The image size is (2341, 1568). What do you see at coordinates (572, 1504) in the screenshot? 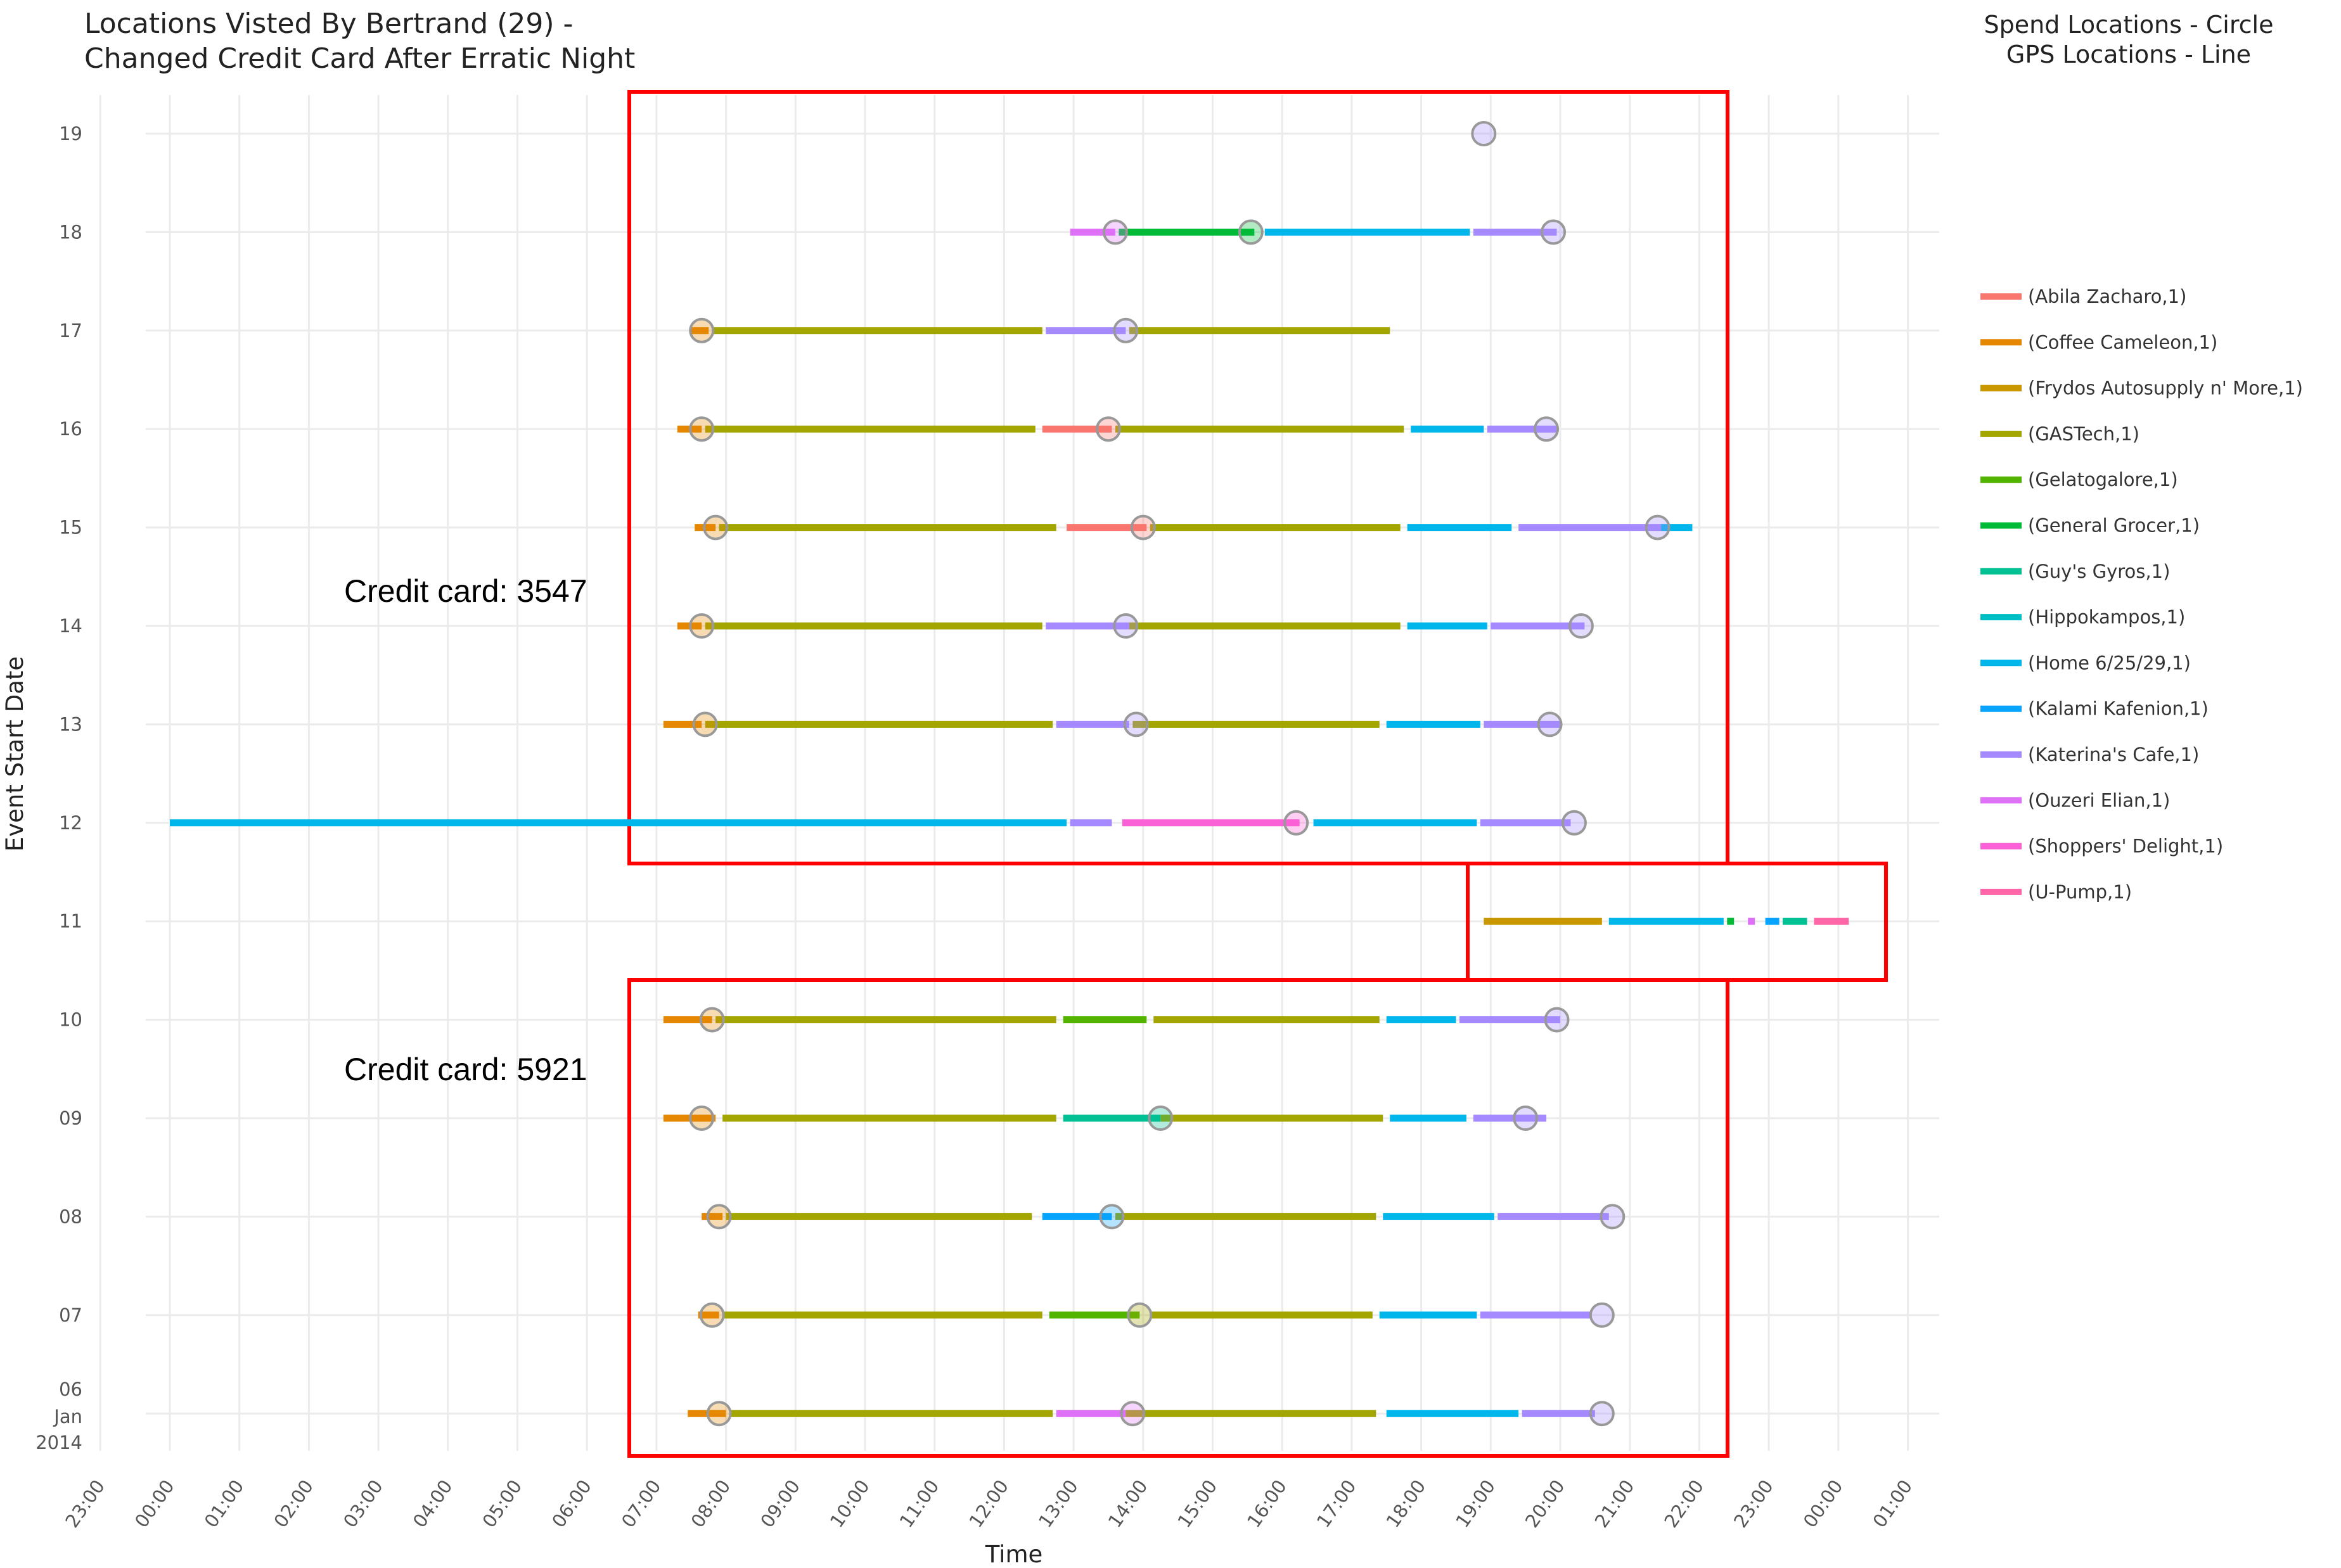
I see `x-tick-label: 06:00` at bounding box center [572, 1504].